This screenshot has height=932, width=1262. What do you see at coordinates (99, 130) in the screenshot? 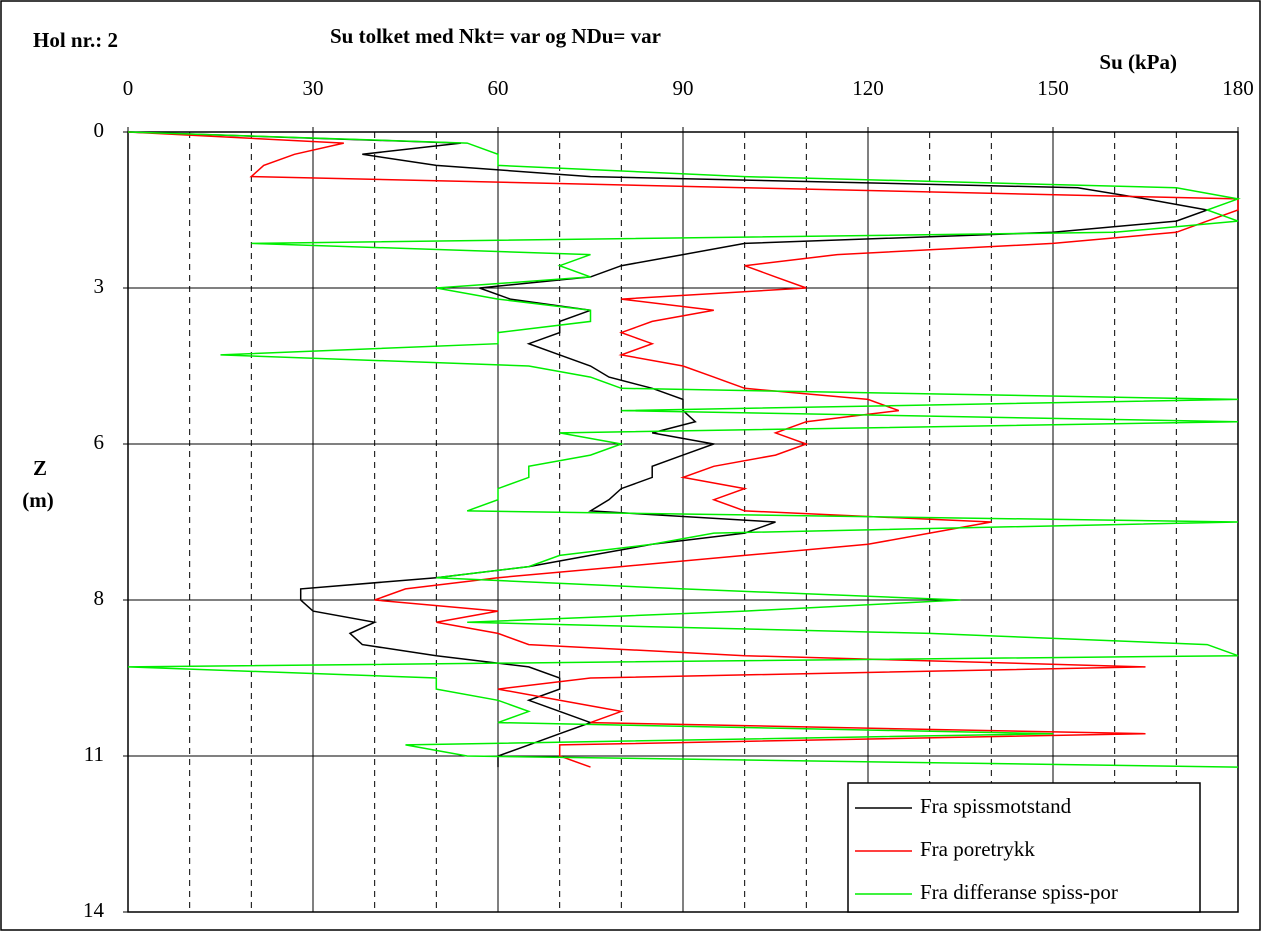
I see `y-tick-label: 0` at bounding box center [99, 130].